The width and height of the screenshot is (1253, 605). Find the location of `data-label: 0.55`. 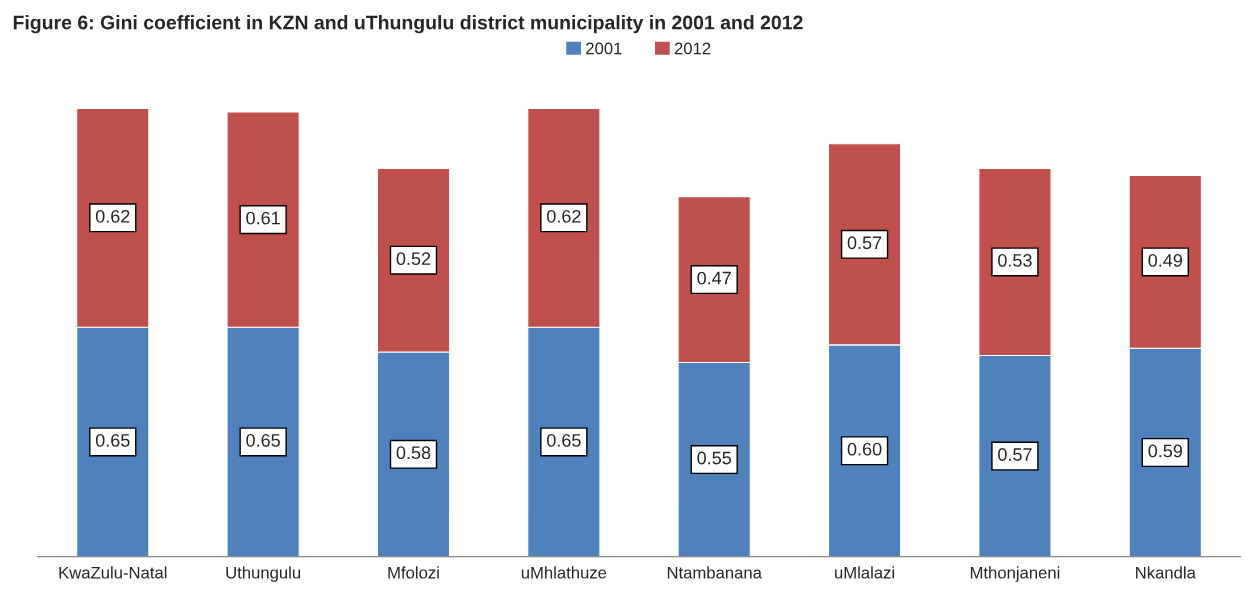

data-label: 0.55 is located at coordinates (714, 458).